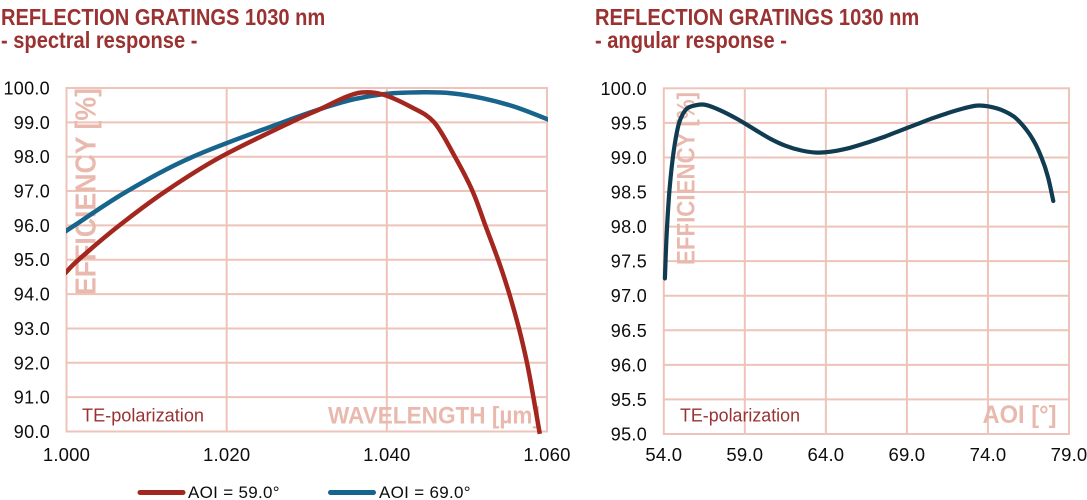 Image resolution: width=1087 pixels, height=500 pixels. What do you see at coordinates (234, 491) in the screenshot?
I see `svg-text: AOI = 59.0°` at bounding box center [234, 491].